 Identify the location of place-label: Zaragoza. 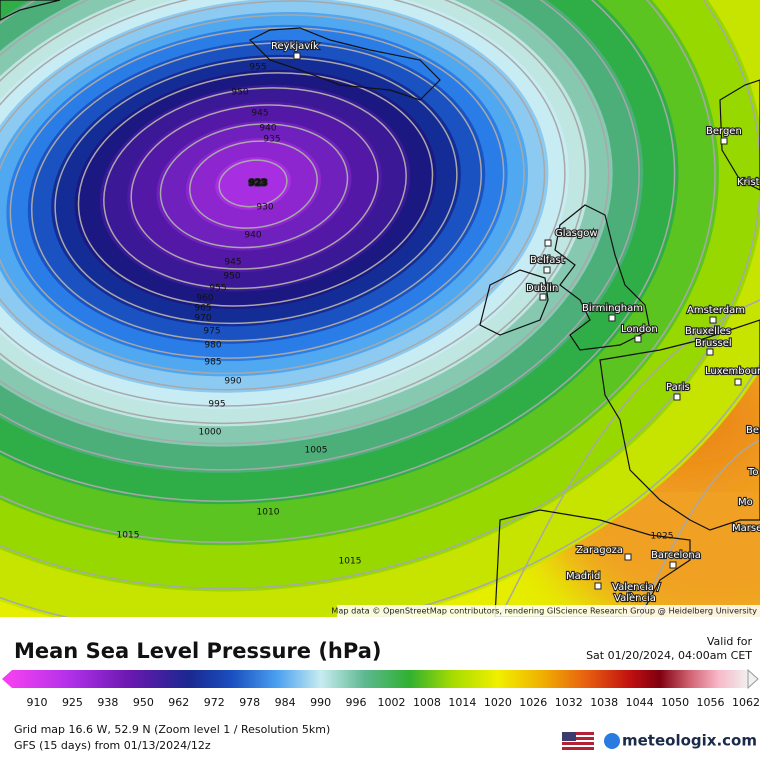
(599, 550).